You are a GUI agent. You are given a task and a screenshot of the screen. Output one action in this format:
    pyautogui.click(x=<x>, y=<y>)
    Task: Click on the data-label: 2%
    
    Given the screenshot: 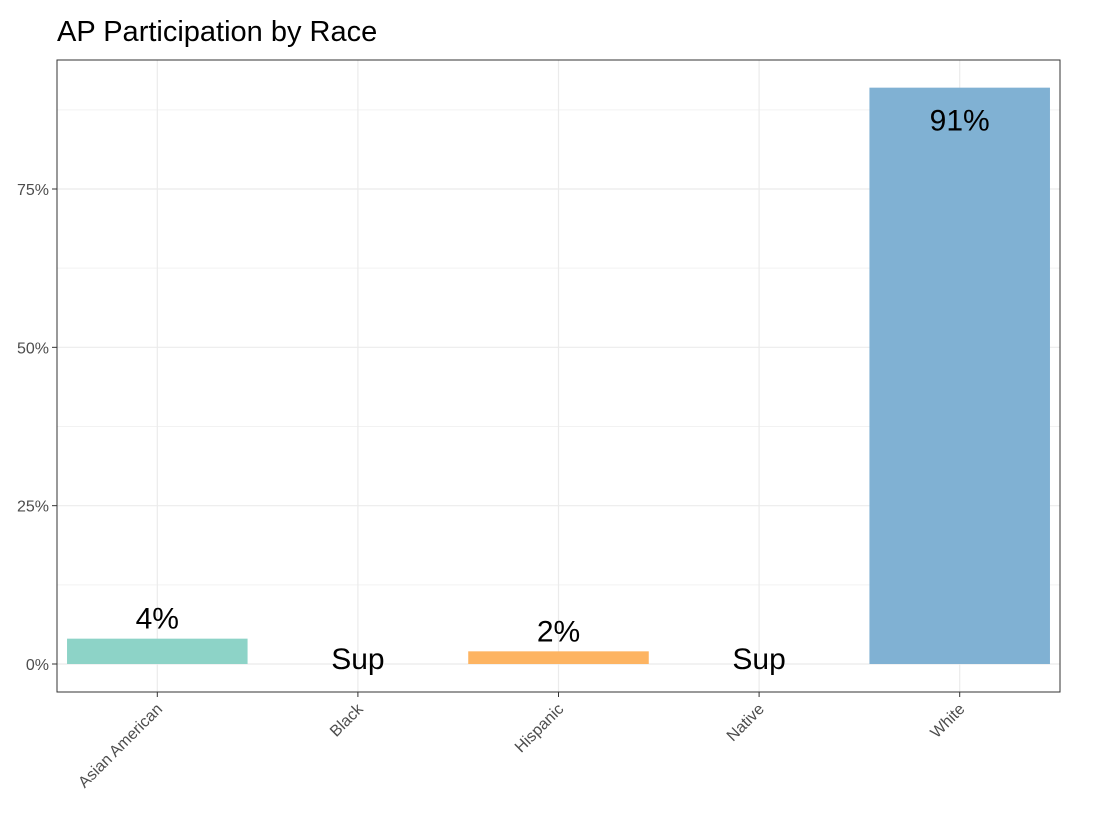 What is the action you would take?
    pyautogui.click(x=558, y=631)
    